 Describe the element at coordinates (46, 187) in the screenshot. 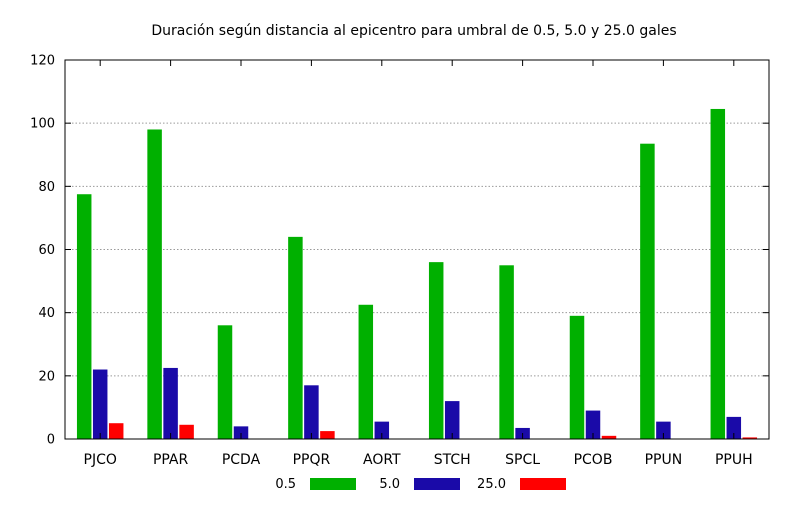

I see `y-tick-label: 80` at that location.